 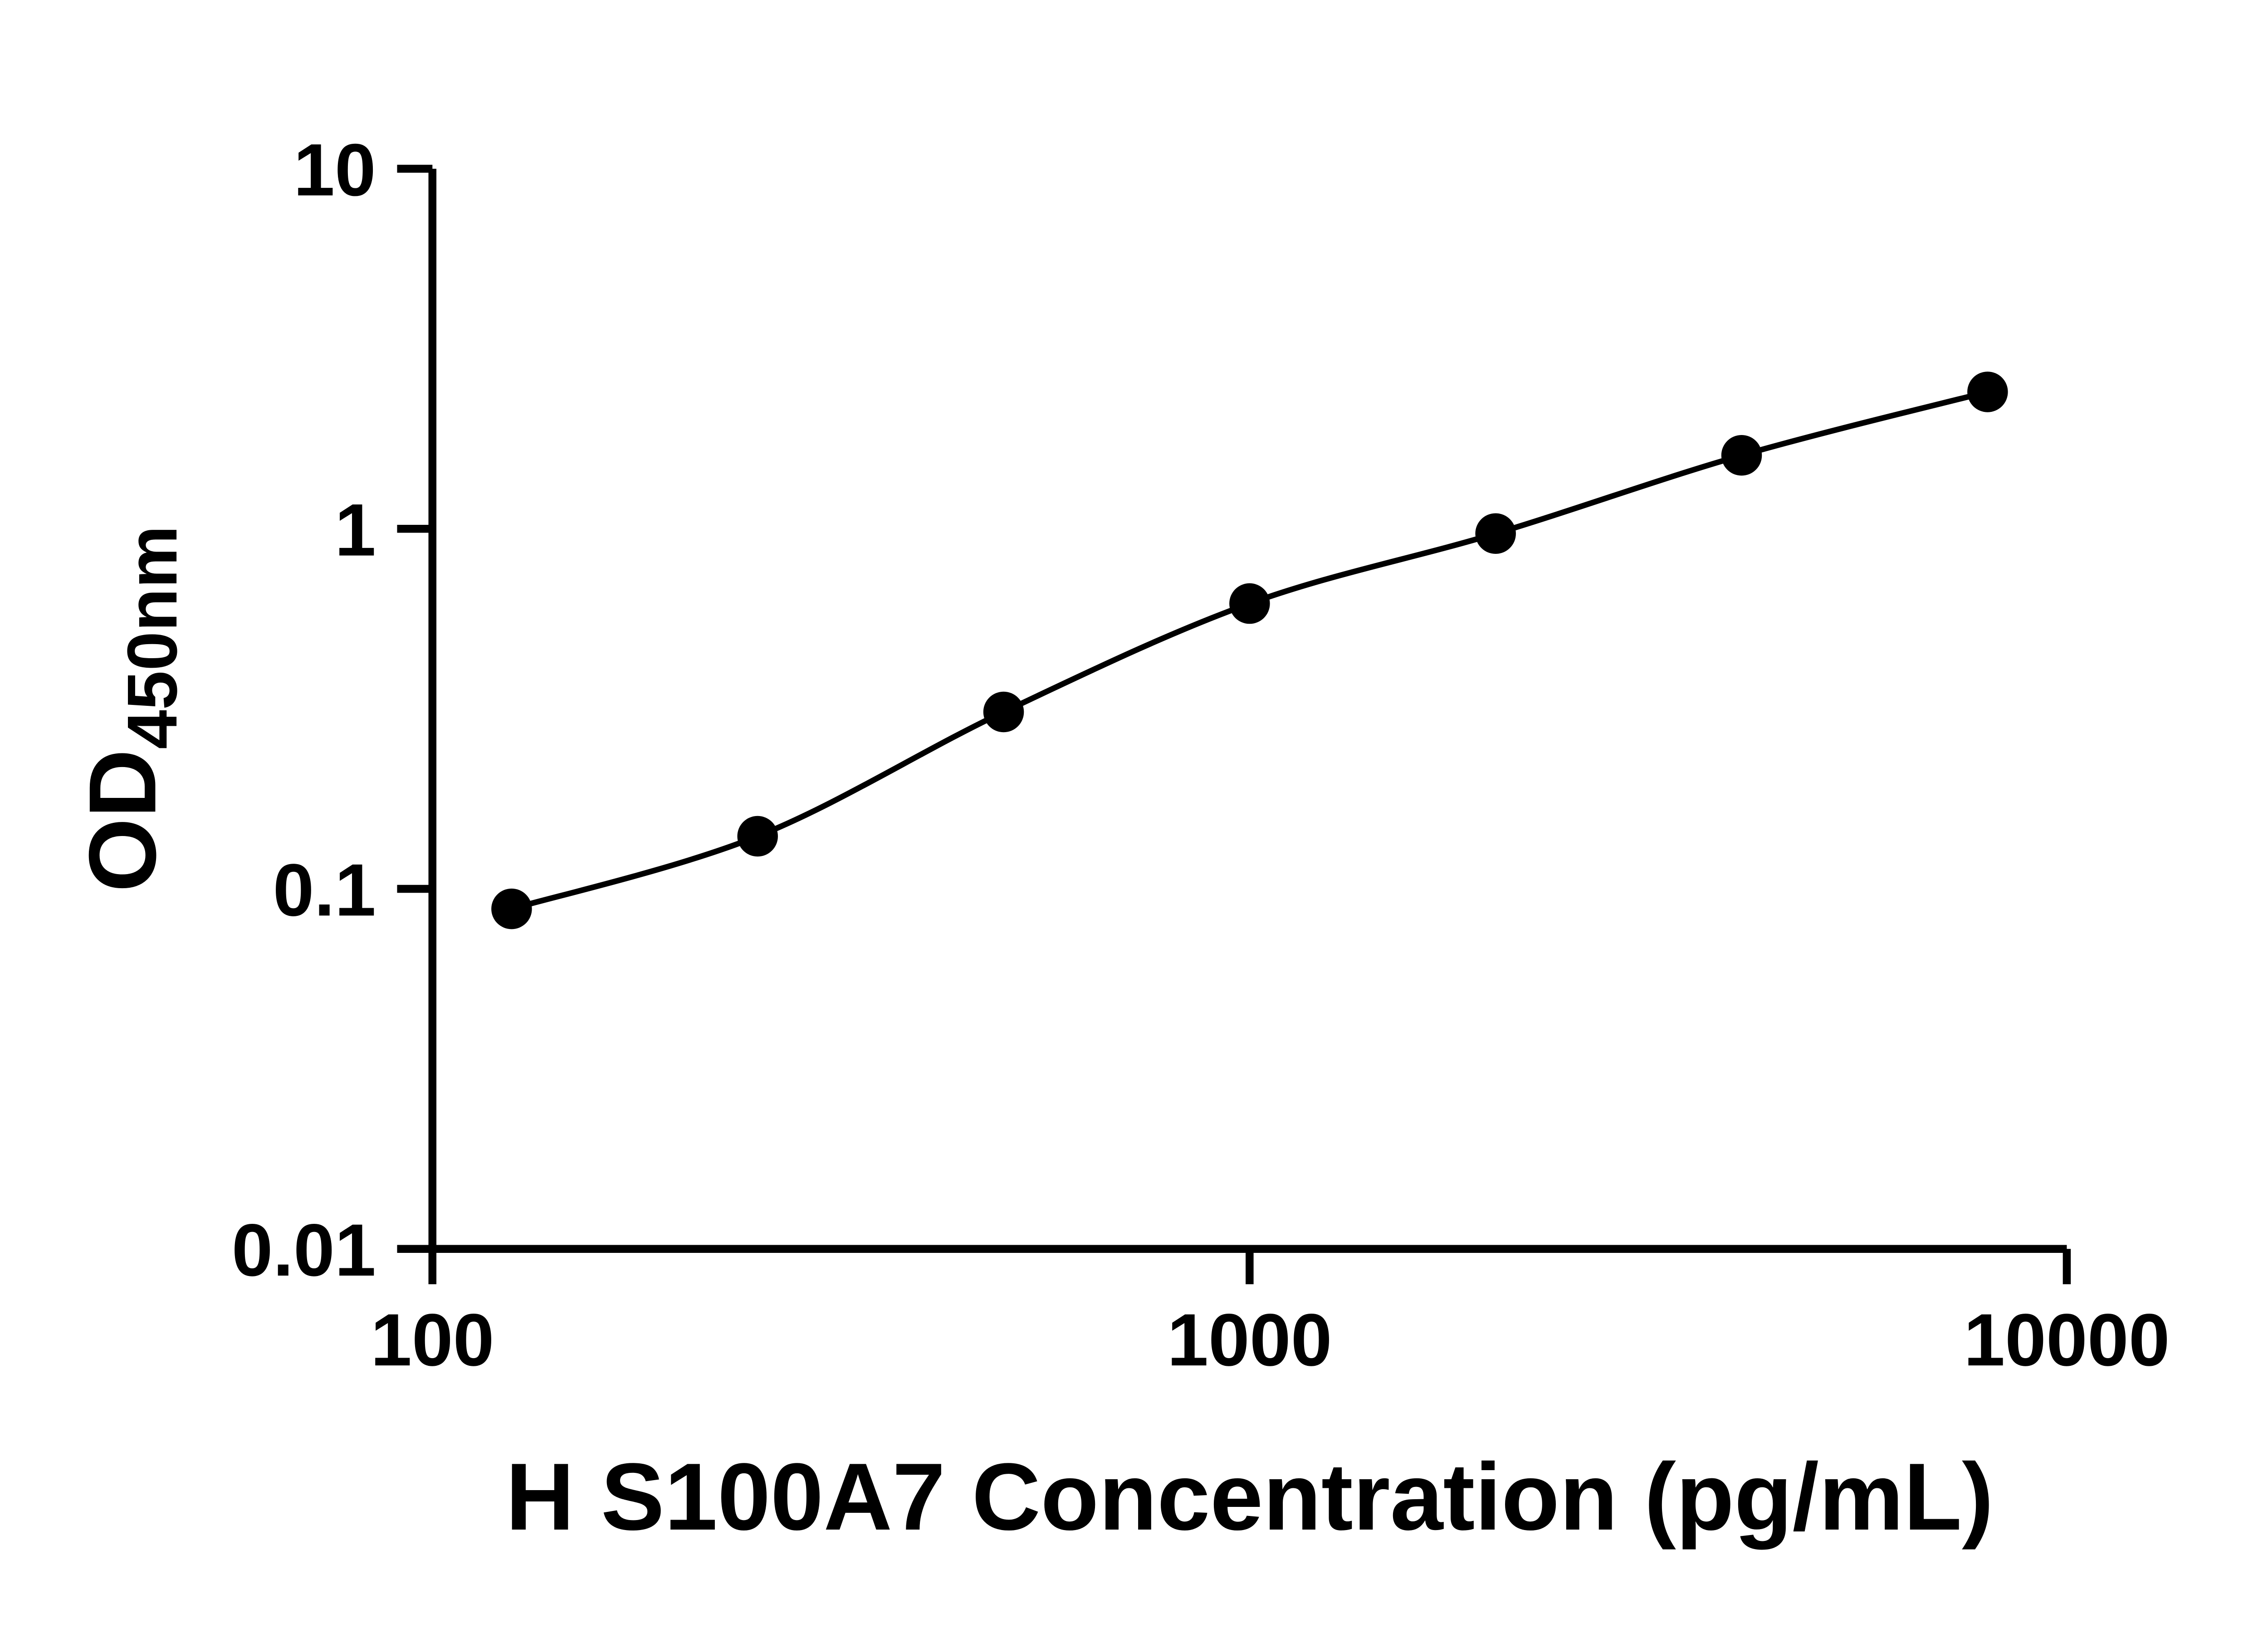 I want to click on x-tick-label: 100, so click(x=433, y=1339).